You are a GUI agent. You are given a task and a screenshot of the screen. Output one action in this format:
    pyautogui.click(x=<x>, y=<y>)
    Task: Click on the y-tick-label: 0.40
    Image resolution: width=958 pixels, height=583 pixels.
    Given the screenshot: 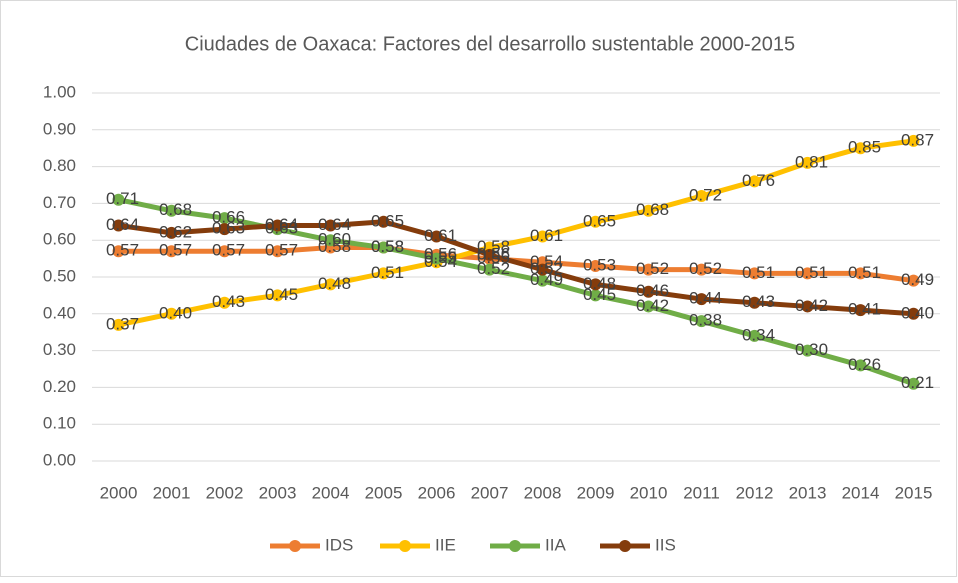 What is the action you would take?
    pyautogui.click(x=59, y=312)
    